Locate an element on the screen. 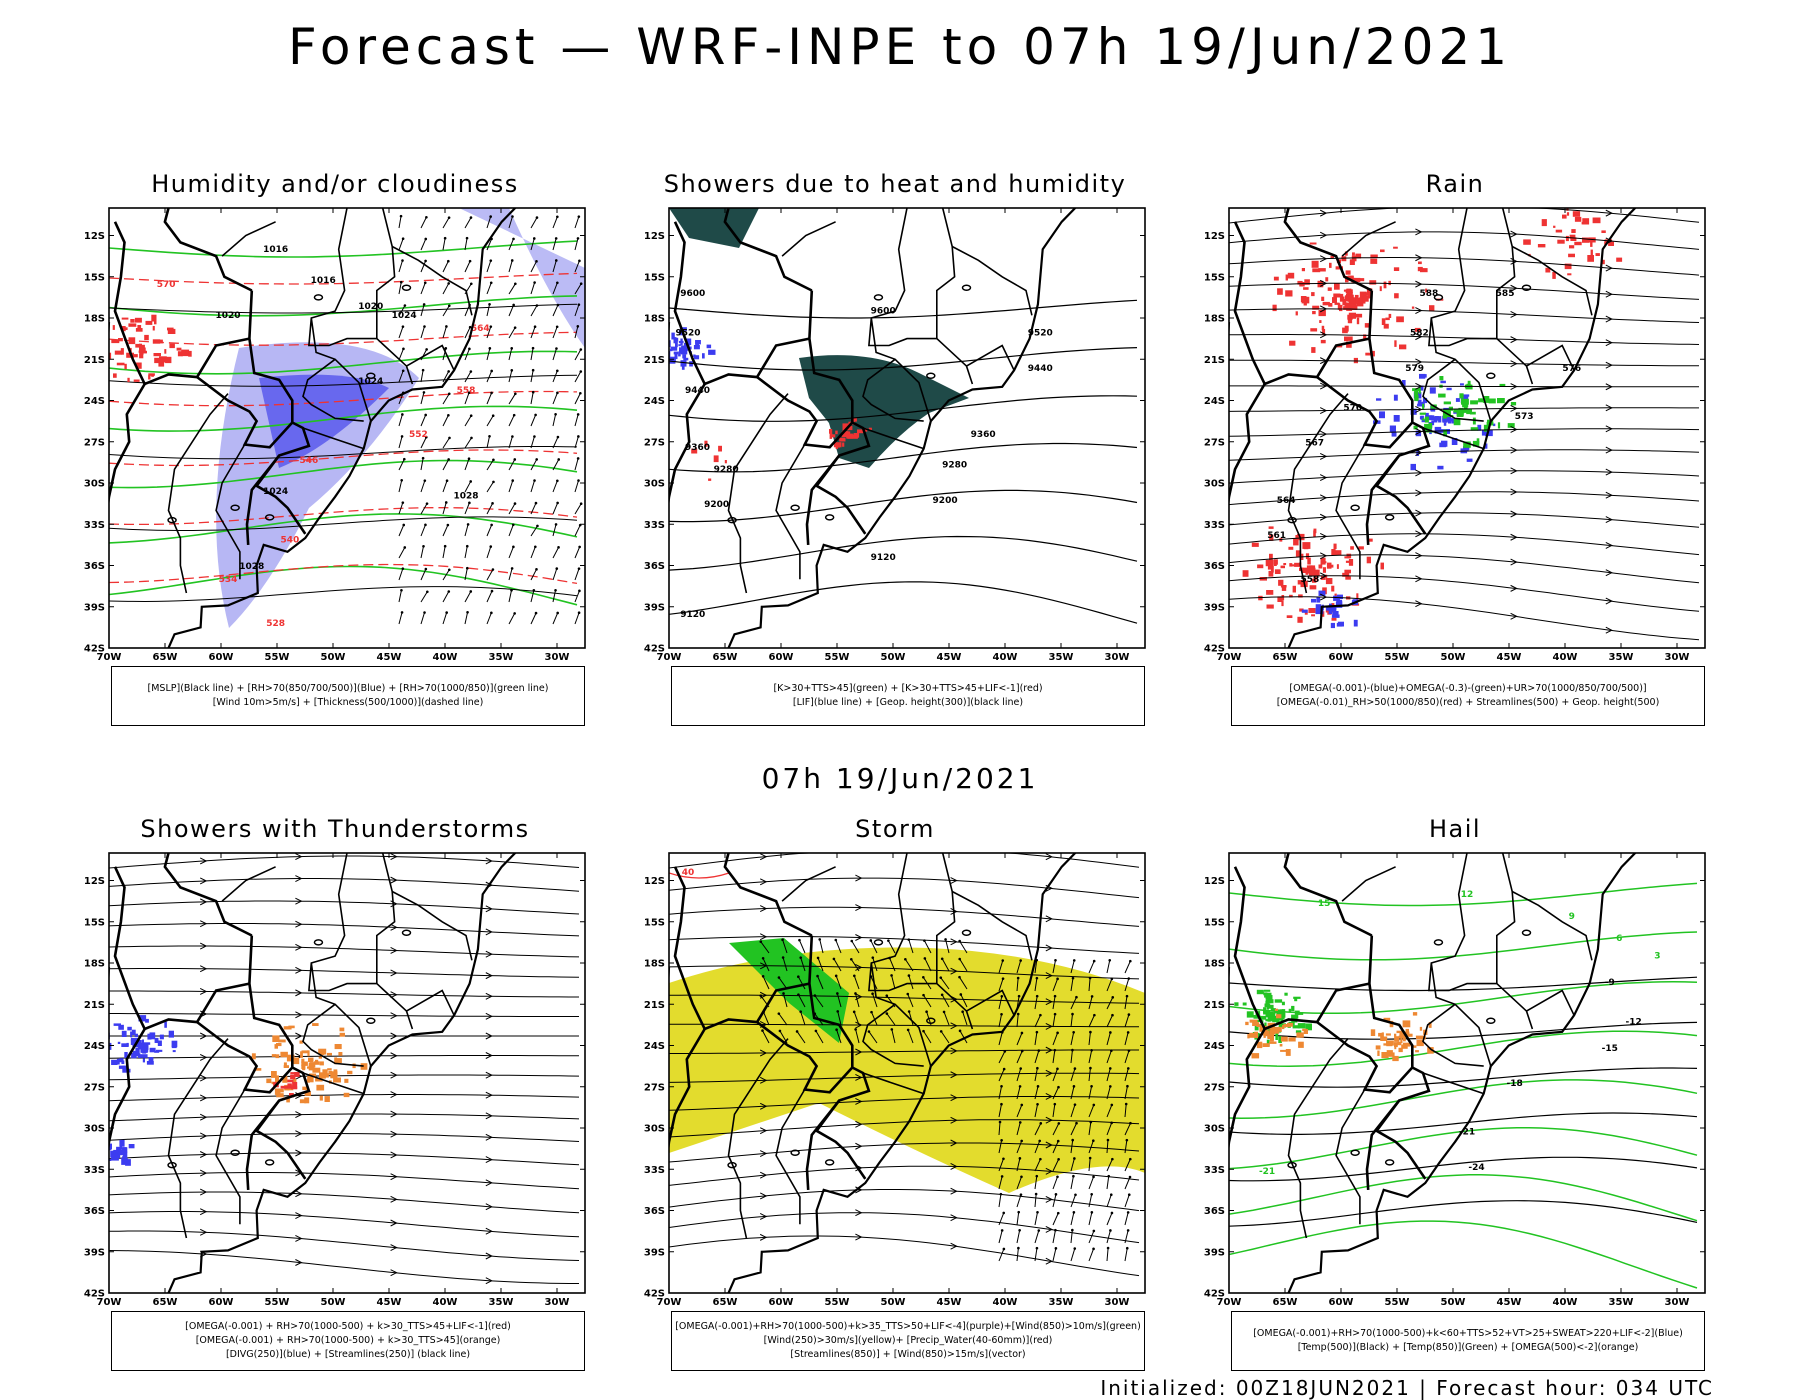 Image resolution: width=1800 pixels, height=1400 pixels. contour-label: 1016 is located at coordinates (323, 281).